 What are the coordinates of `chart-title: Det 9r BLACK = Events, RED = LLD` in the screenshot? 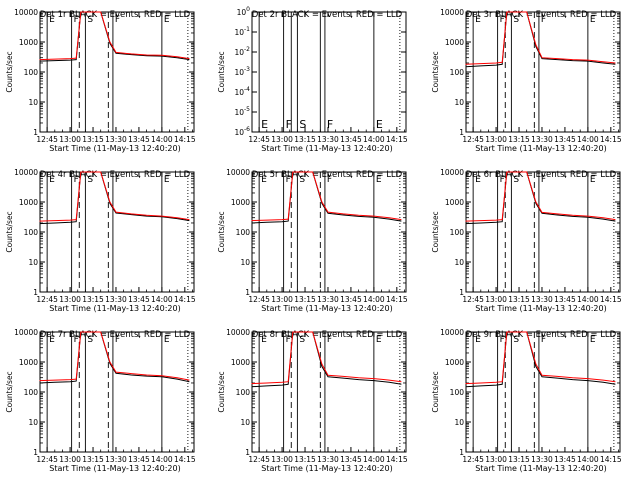 It's located at (541, 335).